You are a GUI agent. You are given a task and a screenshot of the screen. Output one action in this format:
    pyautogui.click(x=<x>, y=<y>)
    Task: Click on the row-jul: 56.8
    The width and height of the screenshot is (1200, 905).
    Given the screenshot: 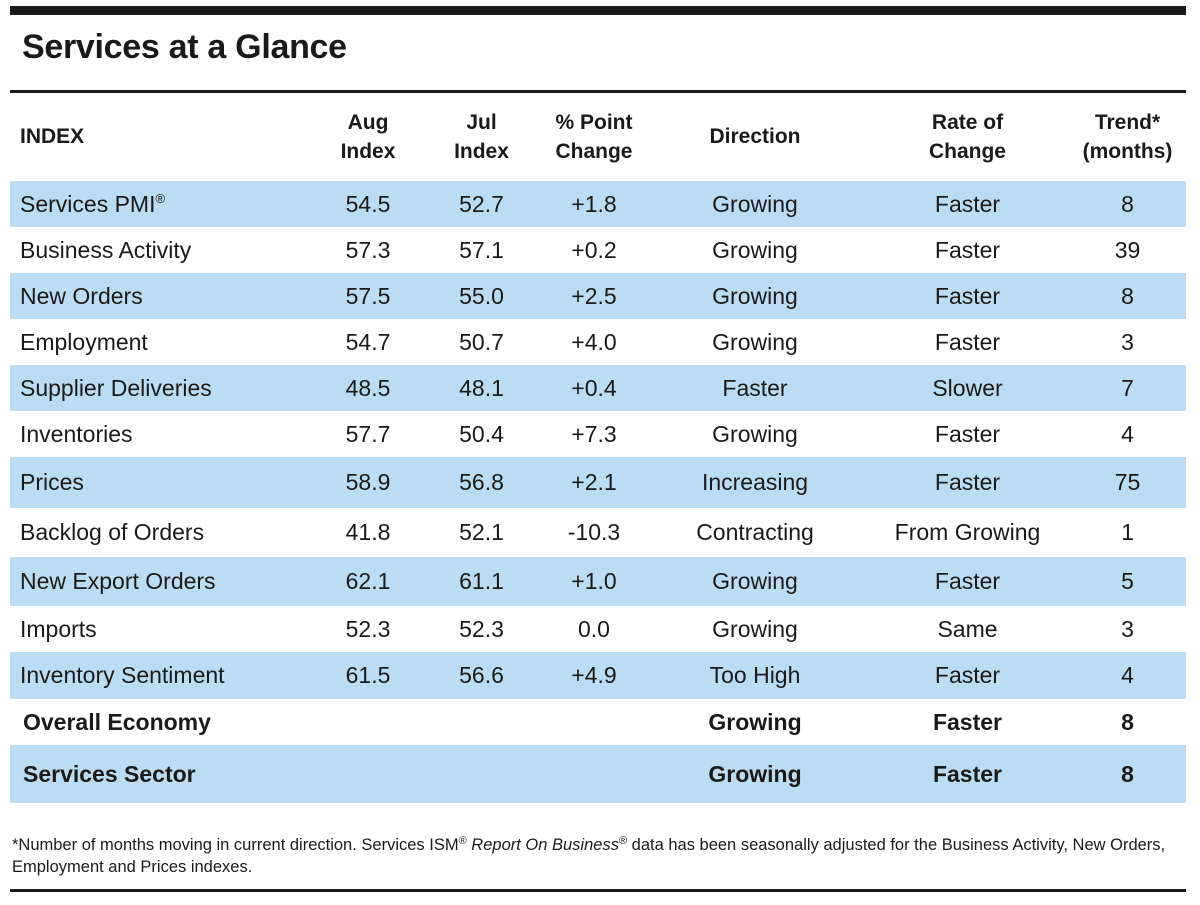 What is the action you would take?
    pyautogui.click(x=481, y=482)
    